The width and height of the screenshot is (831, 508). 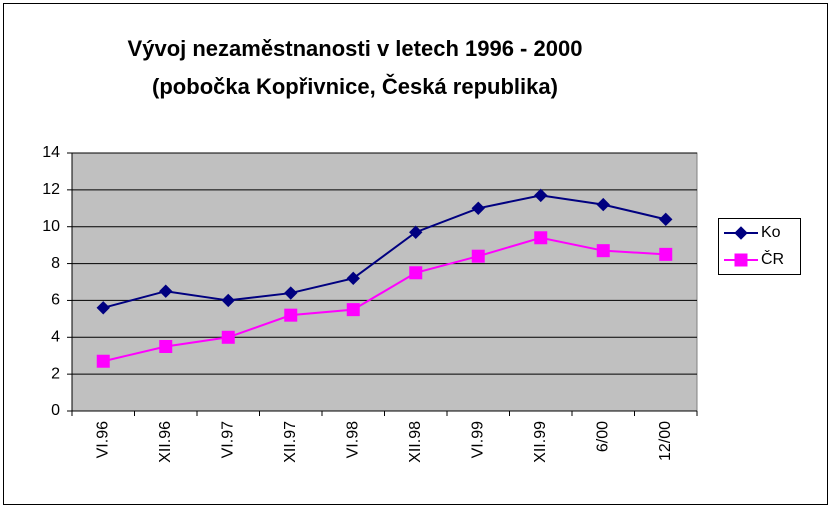 I want to click on y-tick-label: 14, so click(x=51, y=152).